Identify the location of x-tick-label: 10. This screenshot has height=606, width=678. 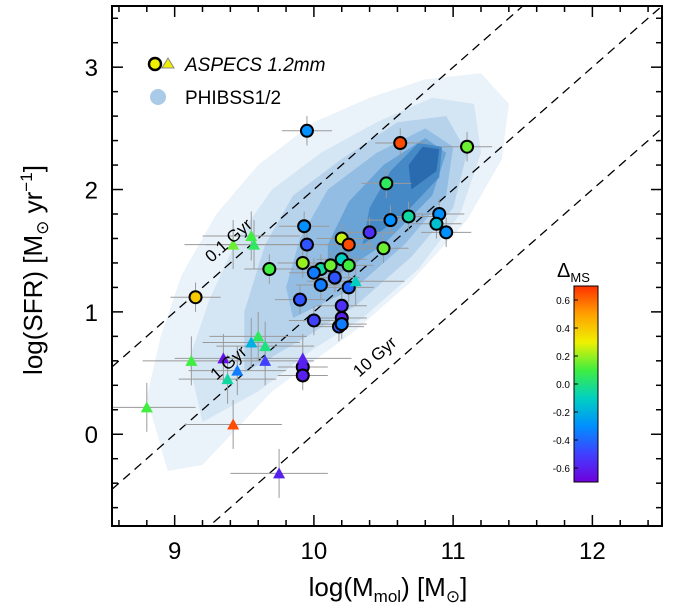
(314, 551).